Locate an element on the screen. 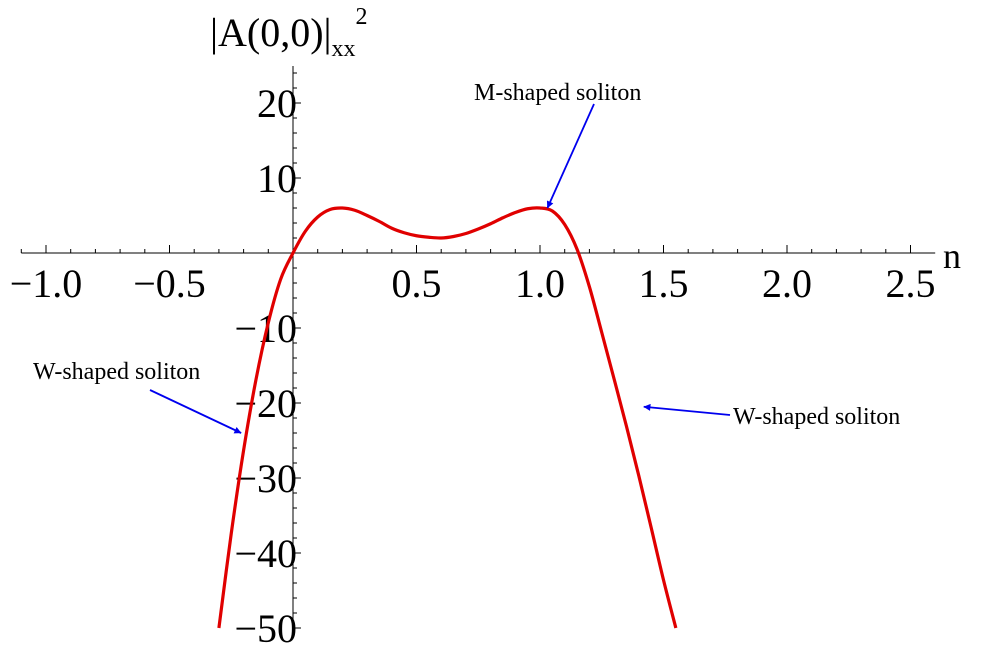  y-axis-label-superscript: 2 is located at coordinates (362, 17).